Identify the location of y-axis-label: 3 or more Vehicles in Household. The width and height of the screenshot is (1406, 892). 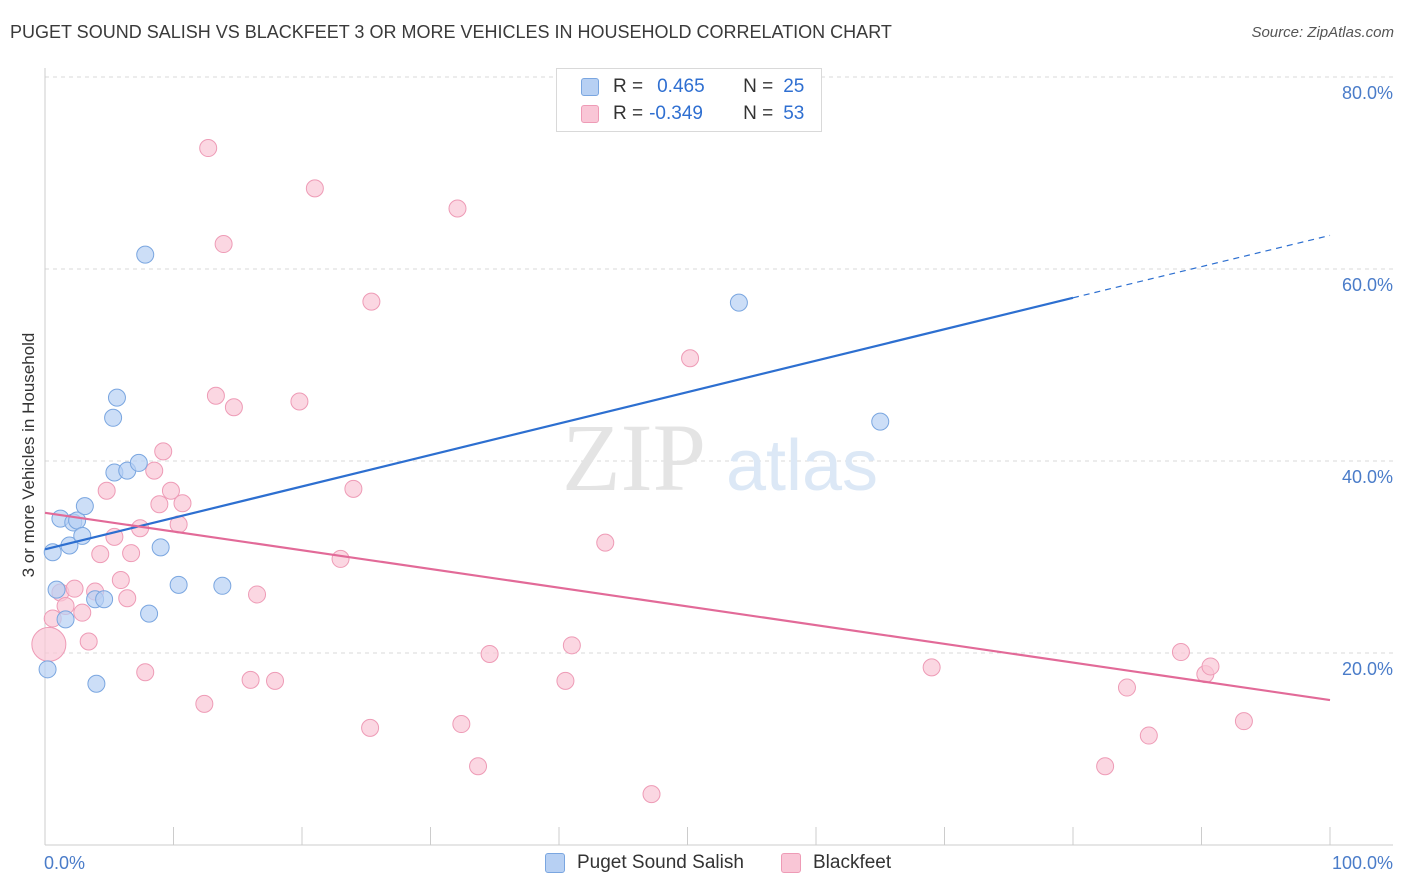
(28, 455).